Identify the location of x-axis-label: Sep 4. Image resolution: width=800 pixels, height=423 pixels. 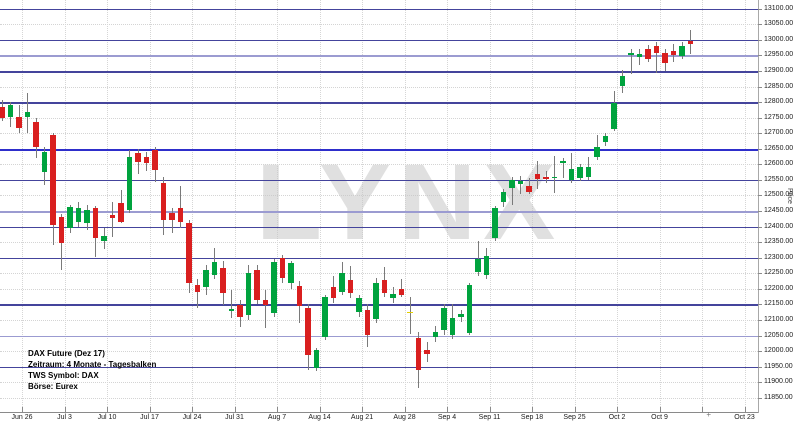
(447, 417).